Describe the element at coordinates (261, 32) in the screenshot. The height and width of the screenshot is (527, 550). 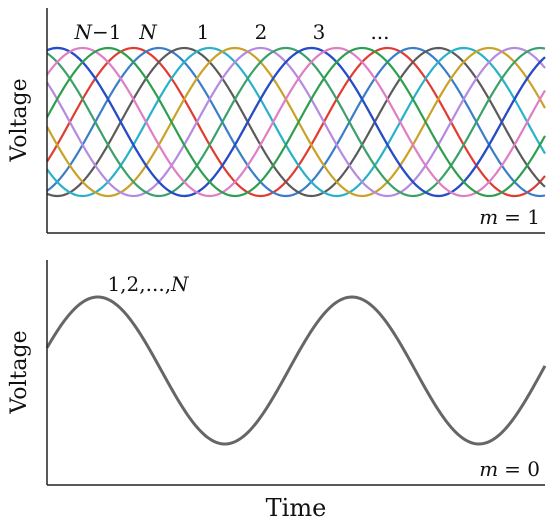
I see `phase-label-4: 2` at that location.